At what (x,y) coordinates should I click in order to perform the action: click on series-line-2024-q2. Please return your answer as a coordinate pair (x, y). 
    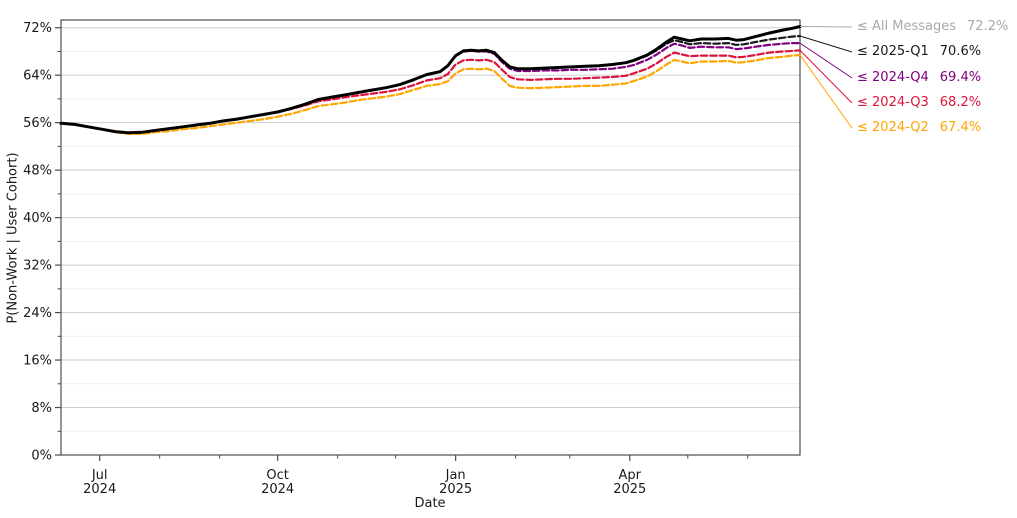
    Looking at the image, I should click on (458, 94).